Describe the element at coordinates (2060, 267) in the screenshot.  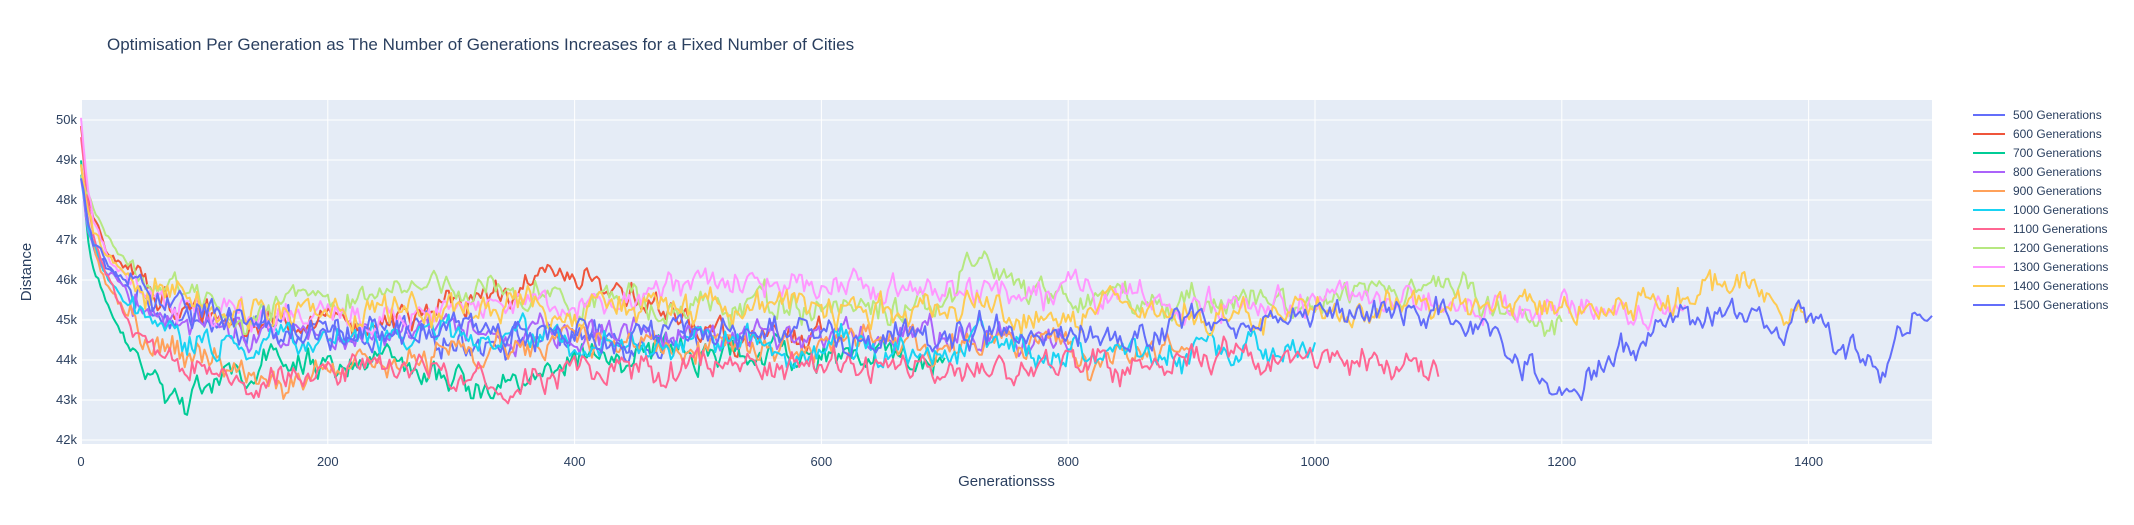
I see `legend-entry: 1300 Generations` at that location.